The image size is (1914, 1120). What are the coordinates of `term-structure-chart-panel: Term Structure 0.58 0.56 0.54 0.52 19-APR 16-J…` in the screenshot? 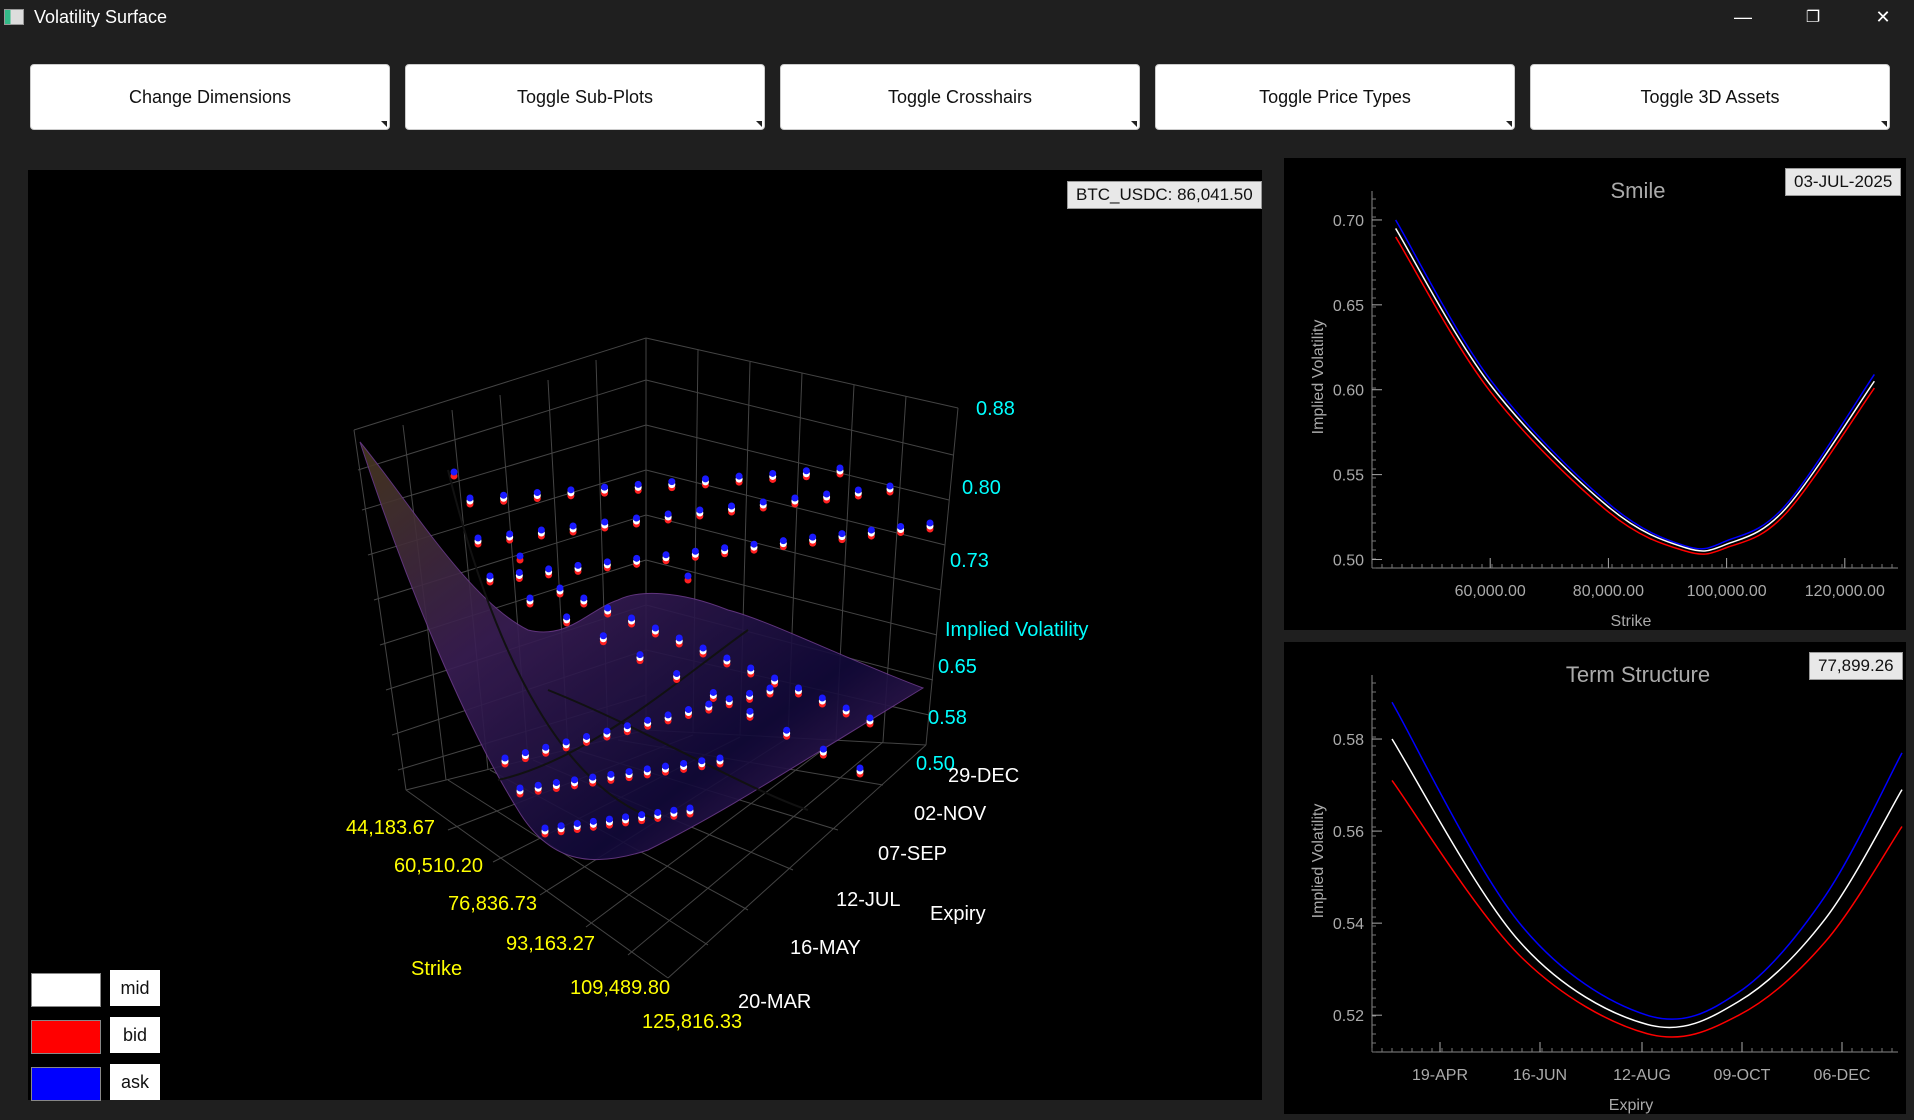 It's located at (1595, 878).